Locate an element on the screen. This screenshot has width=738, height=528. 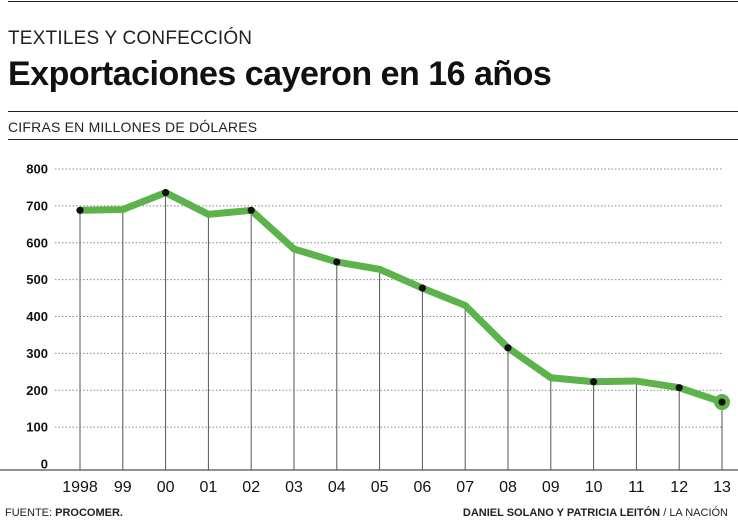
y-tick-label: 600 is located at coordinates (37, 242).